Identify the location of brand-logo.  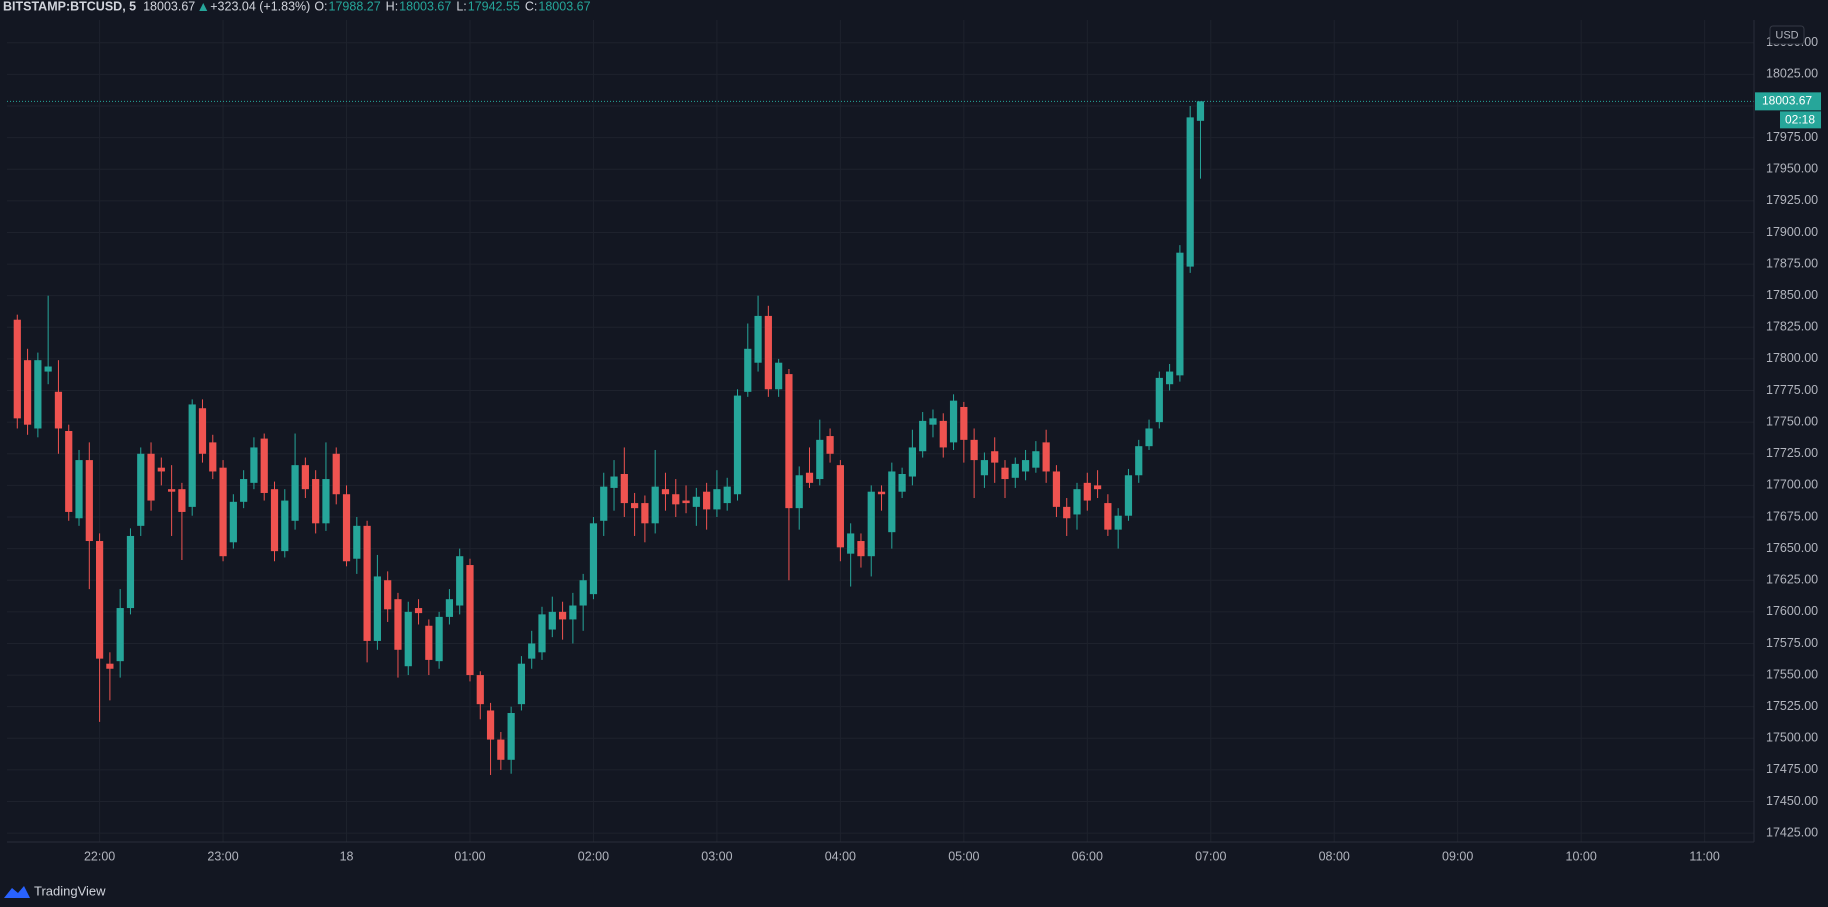
(17, 892).